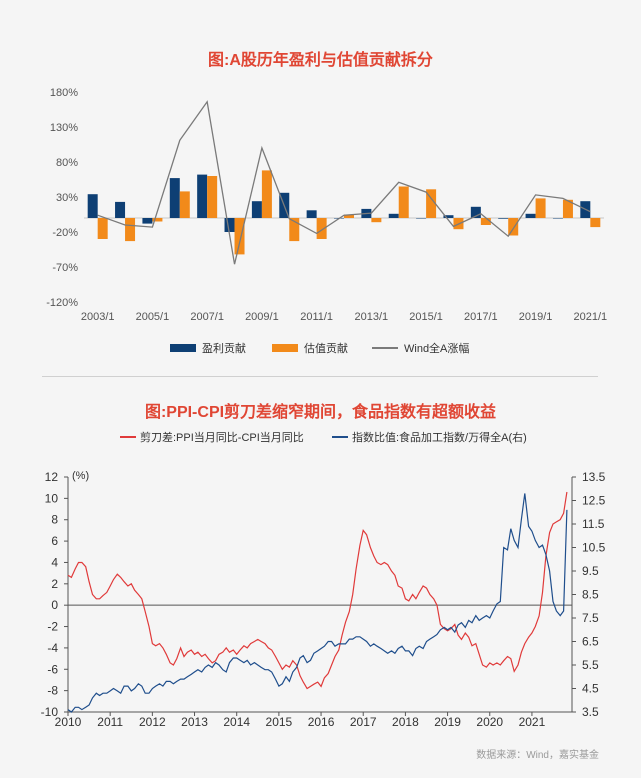 This screenshot has width=641, height=778. What do you see at coordinates (262, 317) in the screenshot?
I see `x-tick-label: 2009/1` at bounding box center [262, 317].